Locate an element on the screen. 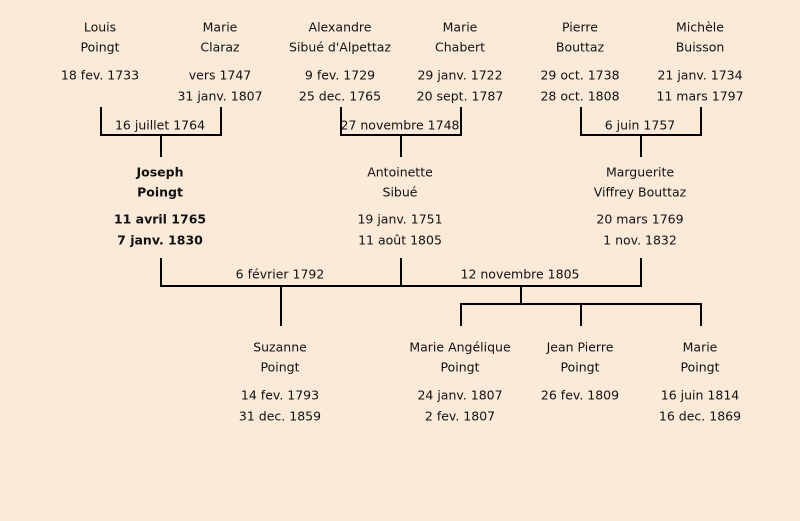  person-birth-date: vers 1747 is located at coordinates (220, 75).